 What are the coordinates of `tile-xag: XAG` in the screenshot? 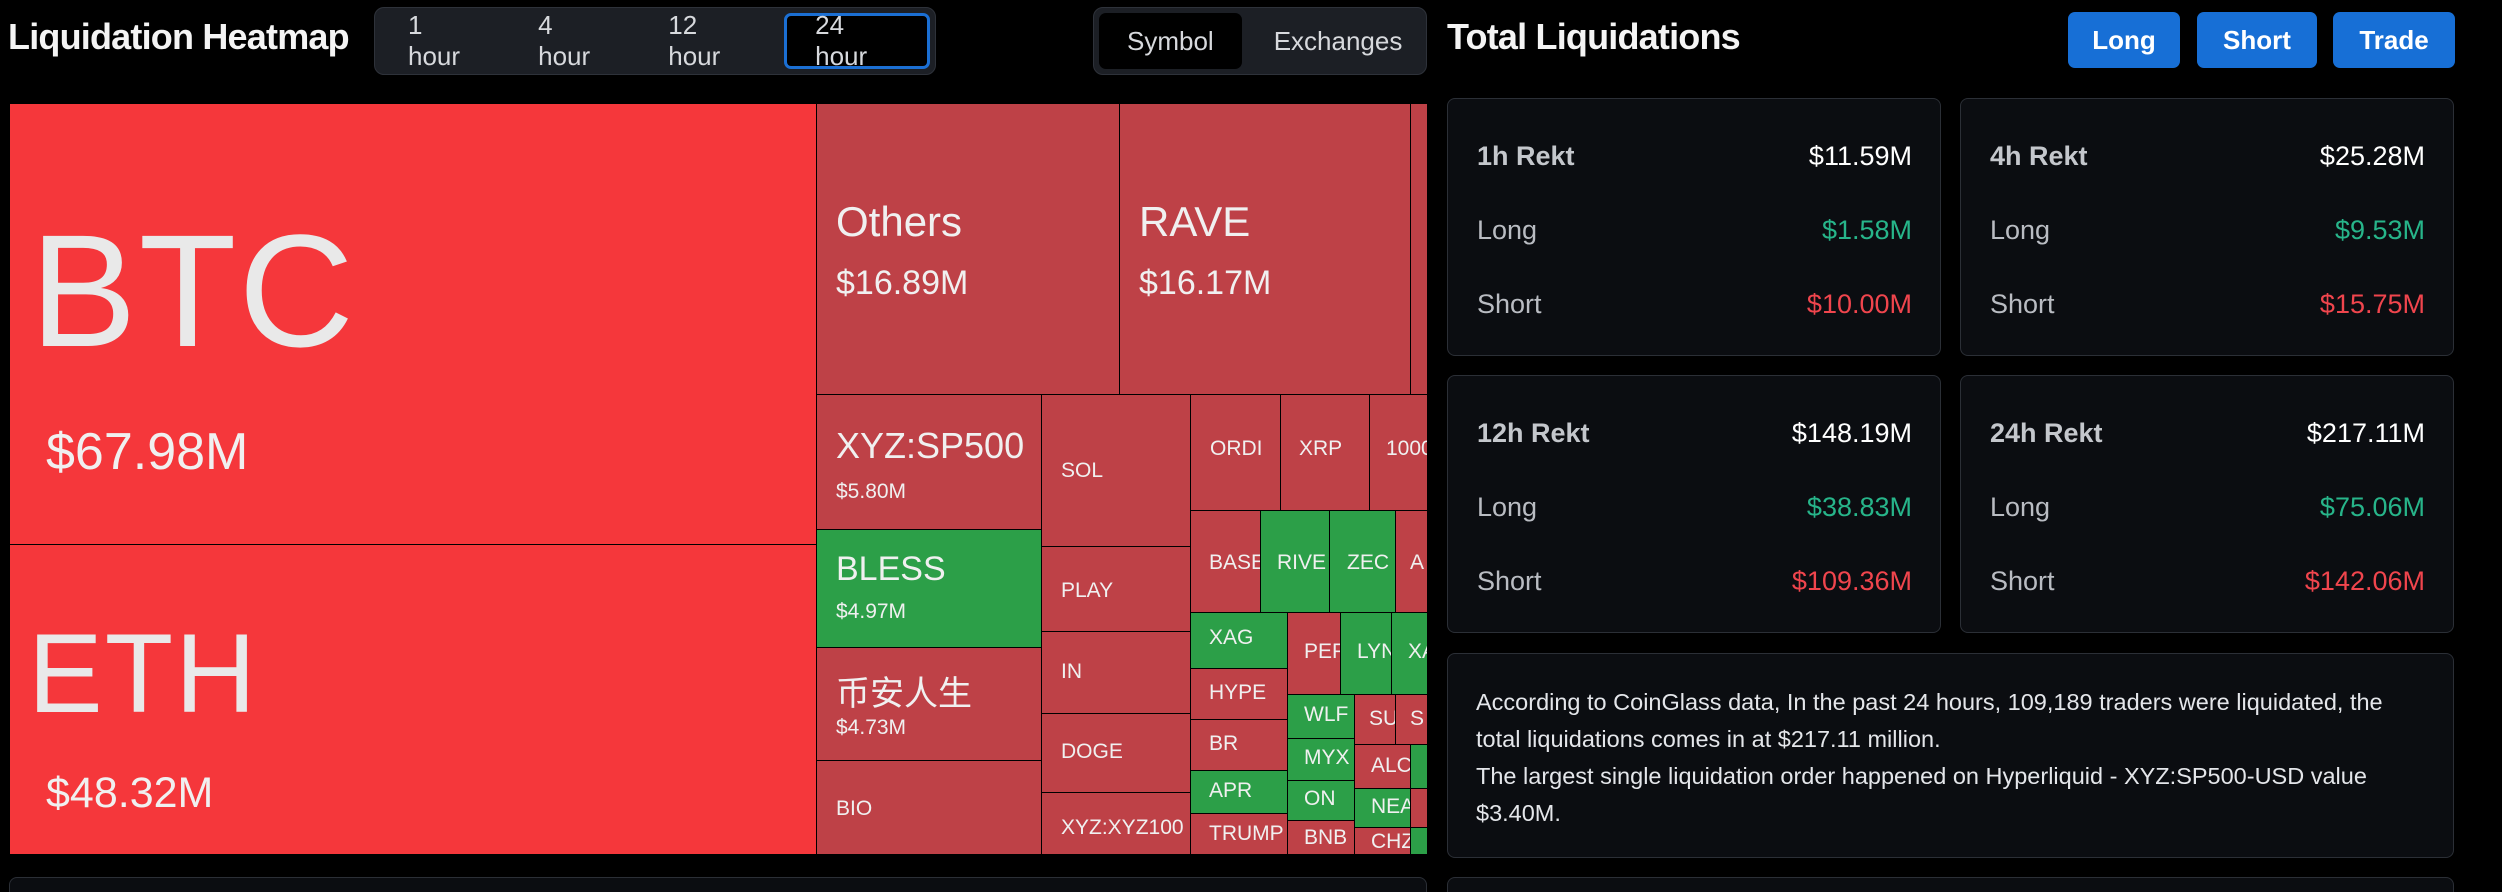 It's located at (1239, 640).